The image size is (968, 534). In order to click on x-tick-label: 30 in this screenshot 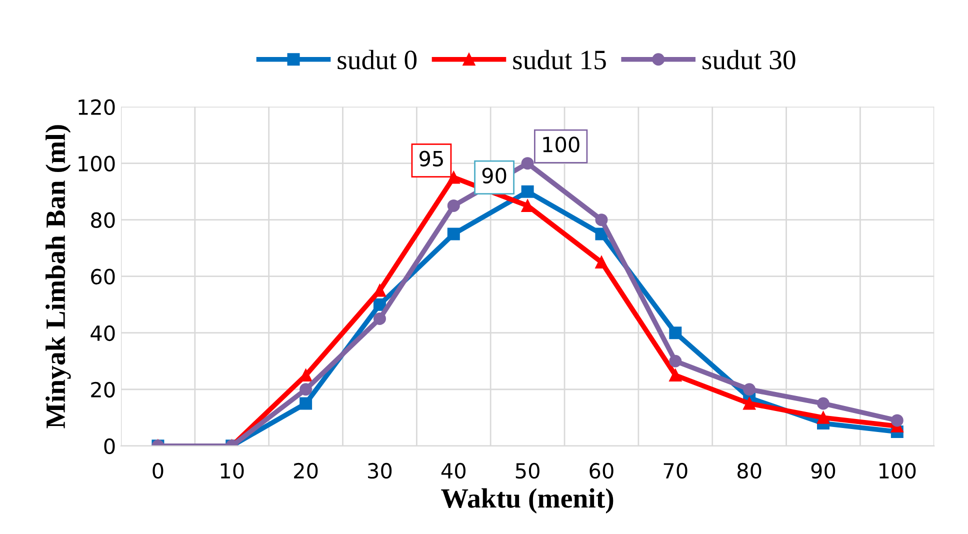, I will do `click(380, 470)`.